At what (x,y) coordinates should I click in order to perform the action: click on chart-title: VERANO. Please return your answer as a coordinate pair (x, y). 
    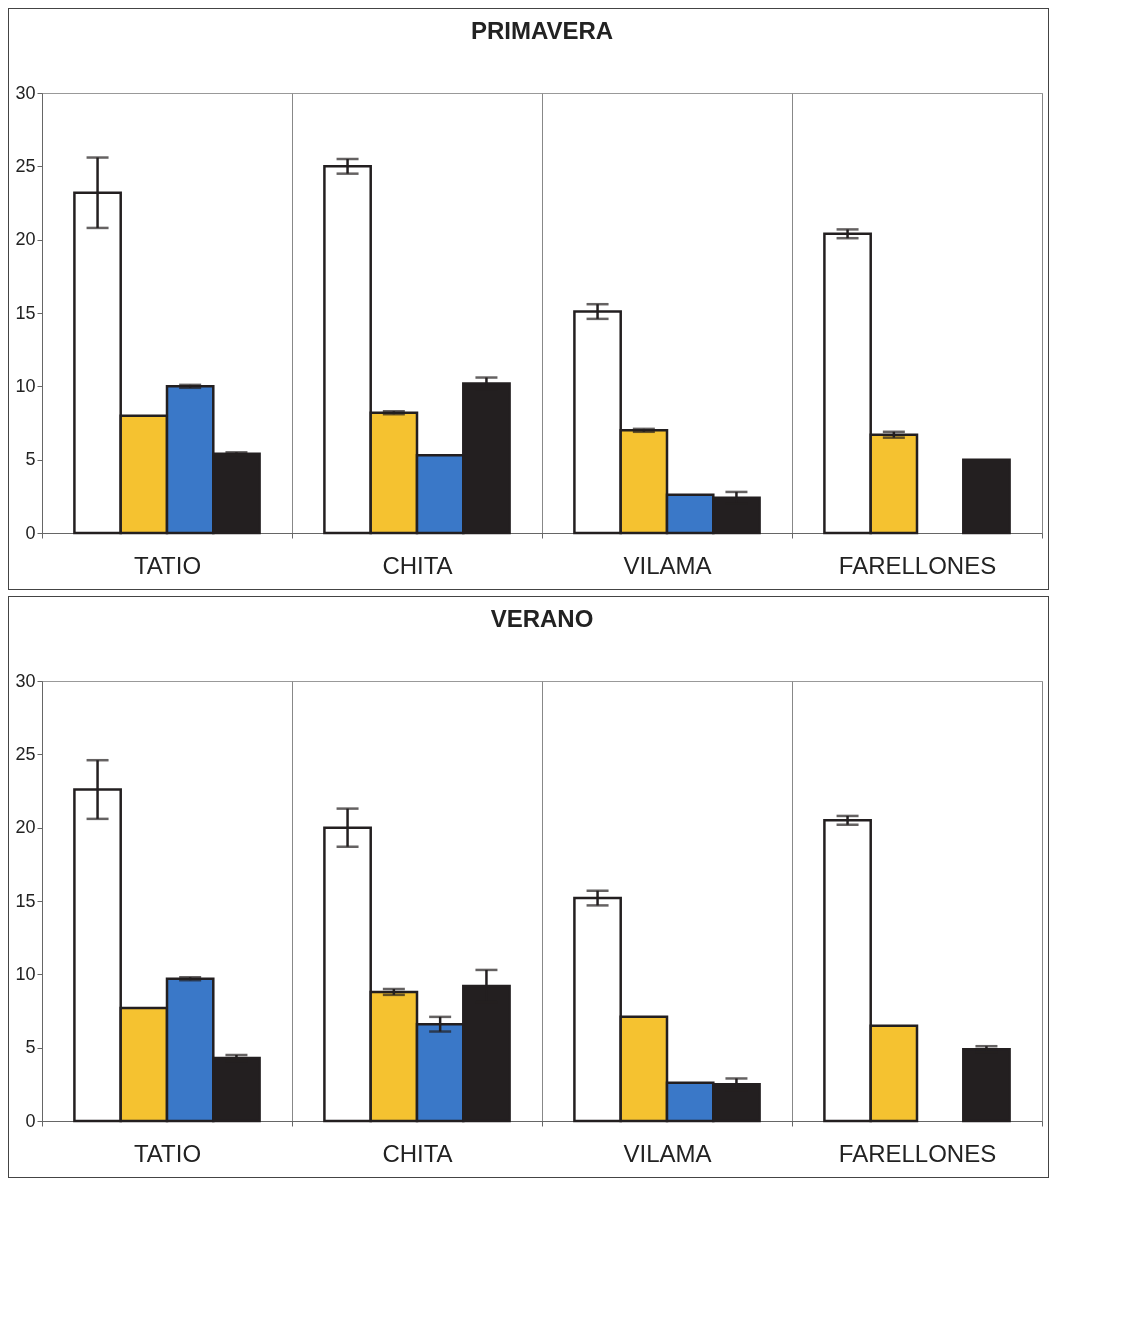
    Looking at the image, I should click on (542, 618).